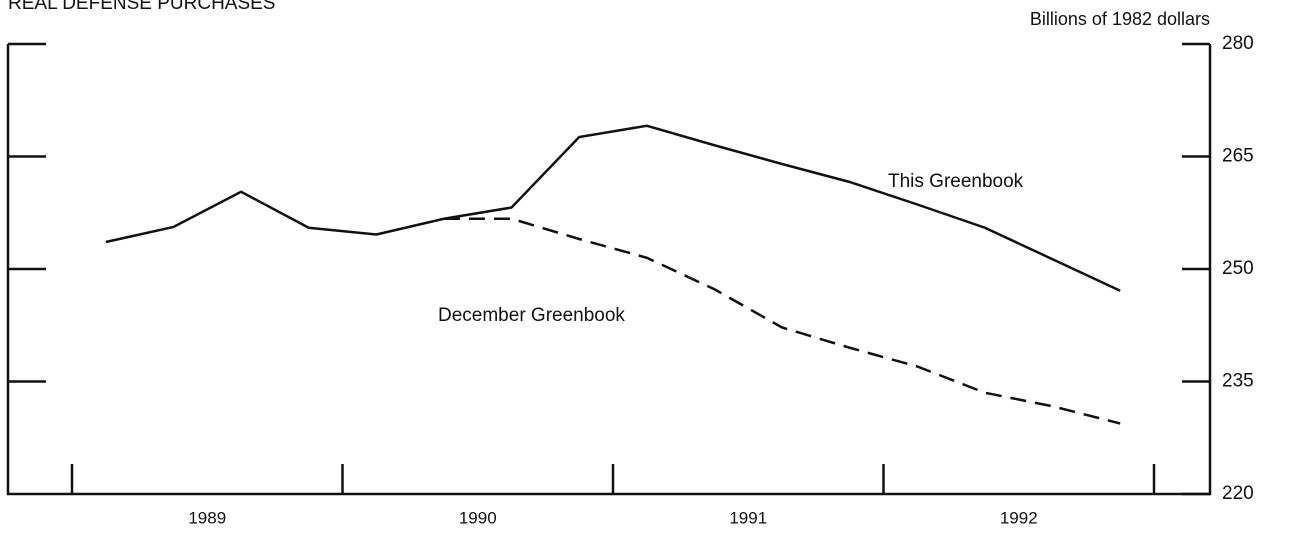 The height and width of the screenshot is (535, 1295). What do you see at coordinates (478, 517) in the screenshot?
I see `x-tick-label: 1990` at bounding box center [478, 517].